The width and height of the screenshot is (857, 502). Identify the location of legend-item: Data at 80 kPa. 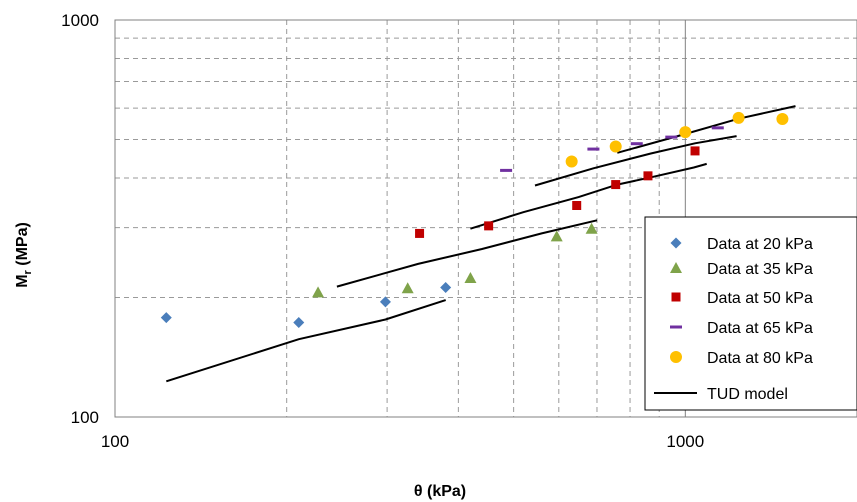
(741, 358).